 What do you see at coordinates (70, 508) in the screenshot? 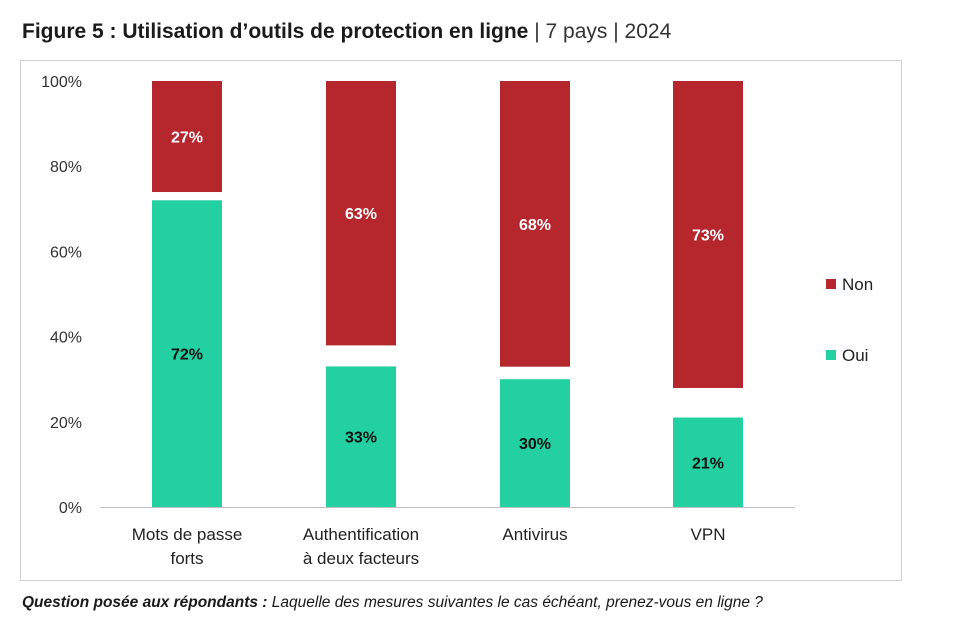
I see `y-tick-label: 0%` at bounding box center [70, 508].